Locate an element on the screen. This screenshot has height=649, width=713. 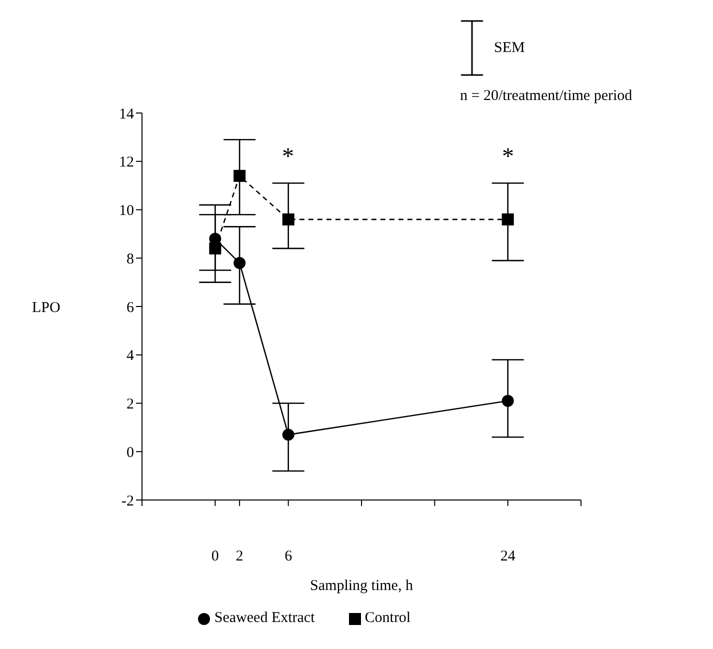
x-tick-label: 6 is located at coordinates (288, 556).